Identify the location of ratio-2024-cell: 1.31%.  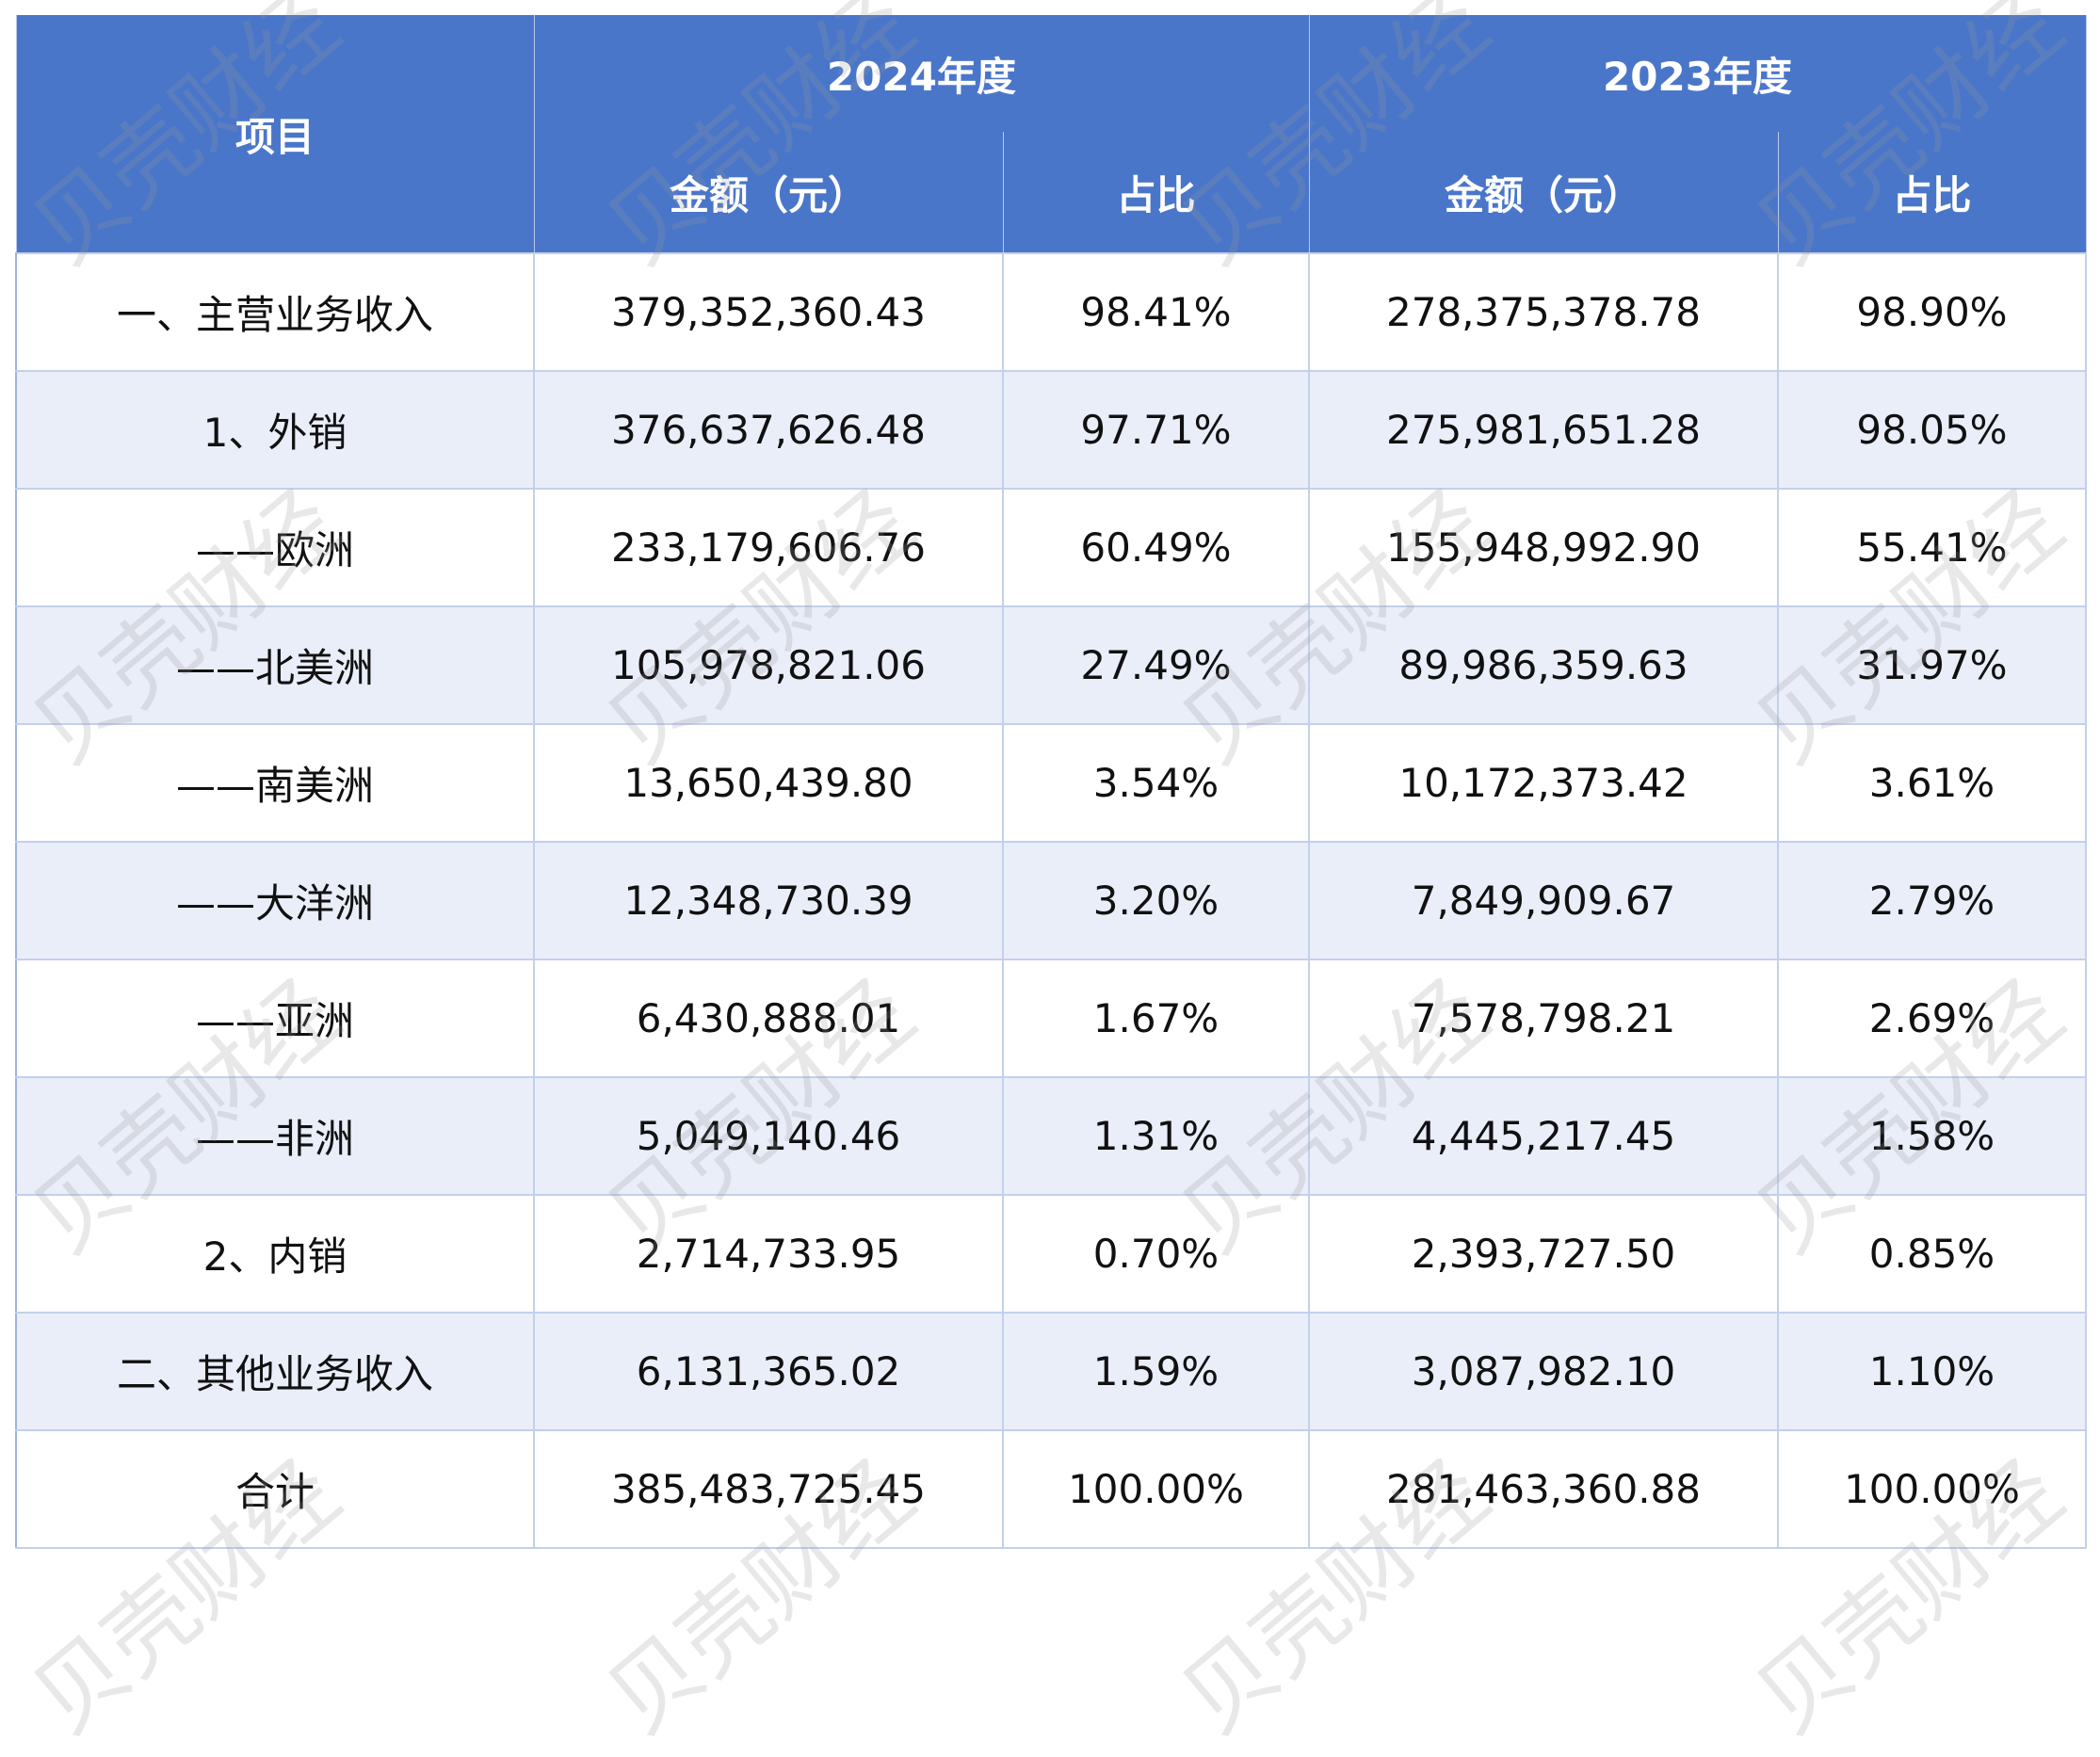
(1156, 1136).